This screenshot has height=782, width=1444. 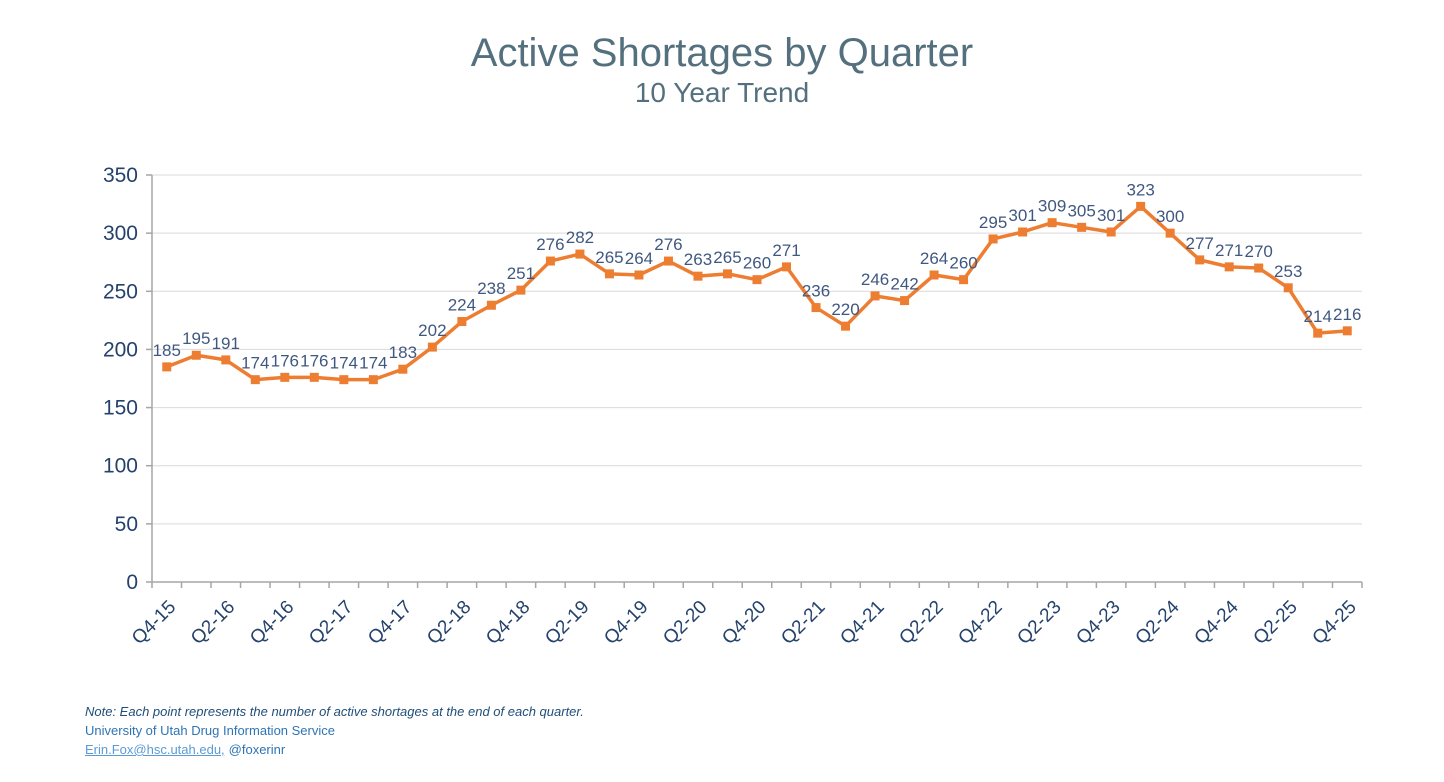 What do you see at coordinates (1199, 243) in the screenshot?
I see `data-point-label: 277` at bounding box center [1199, 243].